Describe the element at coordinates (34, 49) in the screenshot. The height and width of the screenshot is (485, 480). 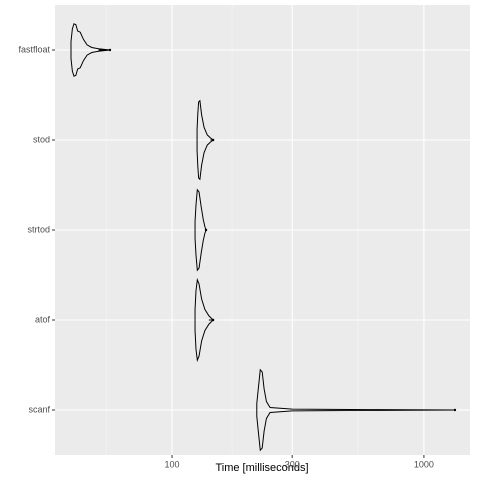
I see `y-tick-label: fastfloat` at that location.